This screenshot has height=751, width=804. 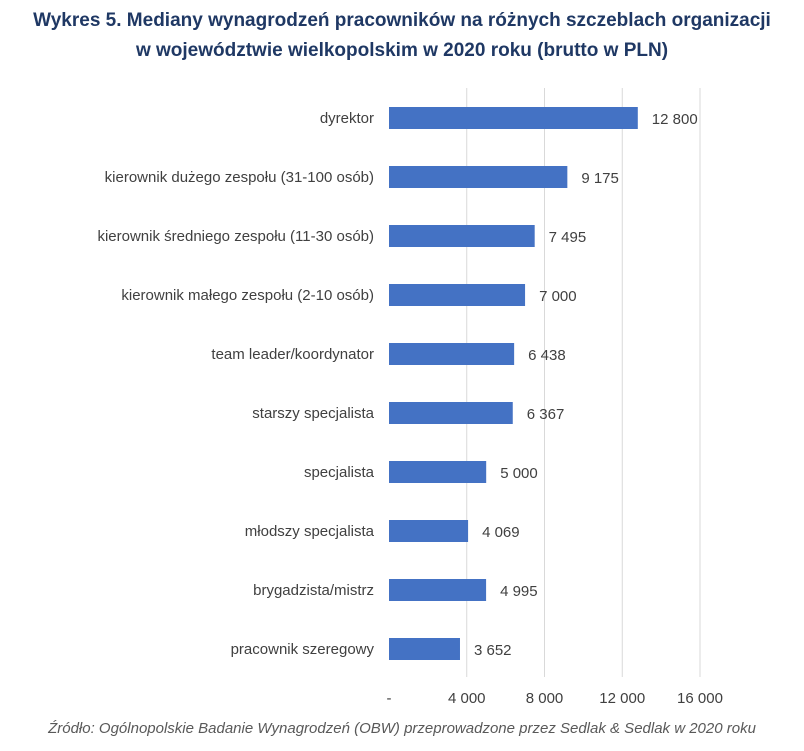 I want to click on category-label: dyrektor, so click(x=347, y=118).